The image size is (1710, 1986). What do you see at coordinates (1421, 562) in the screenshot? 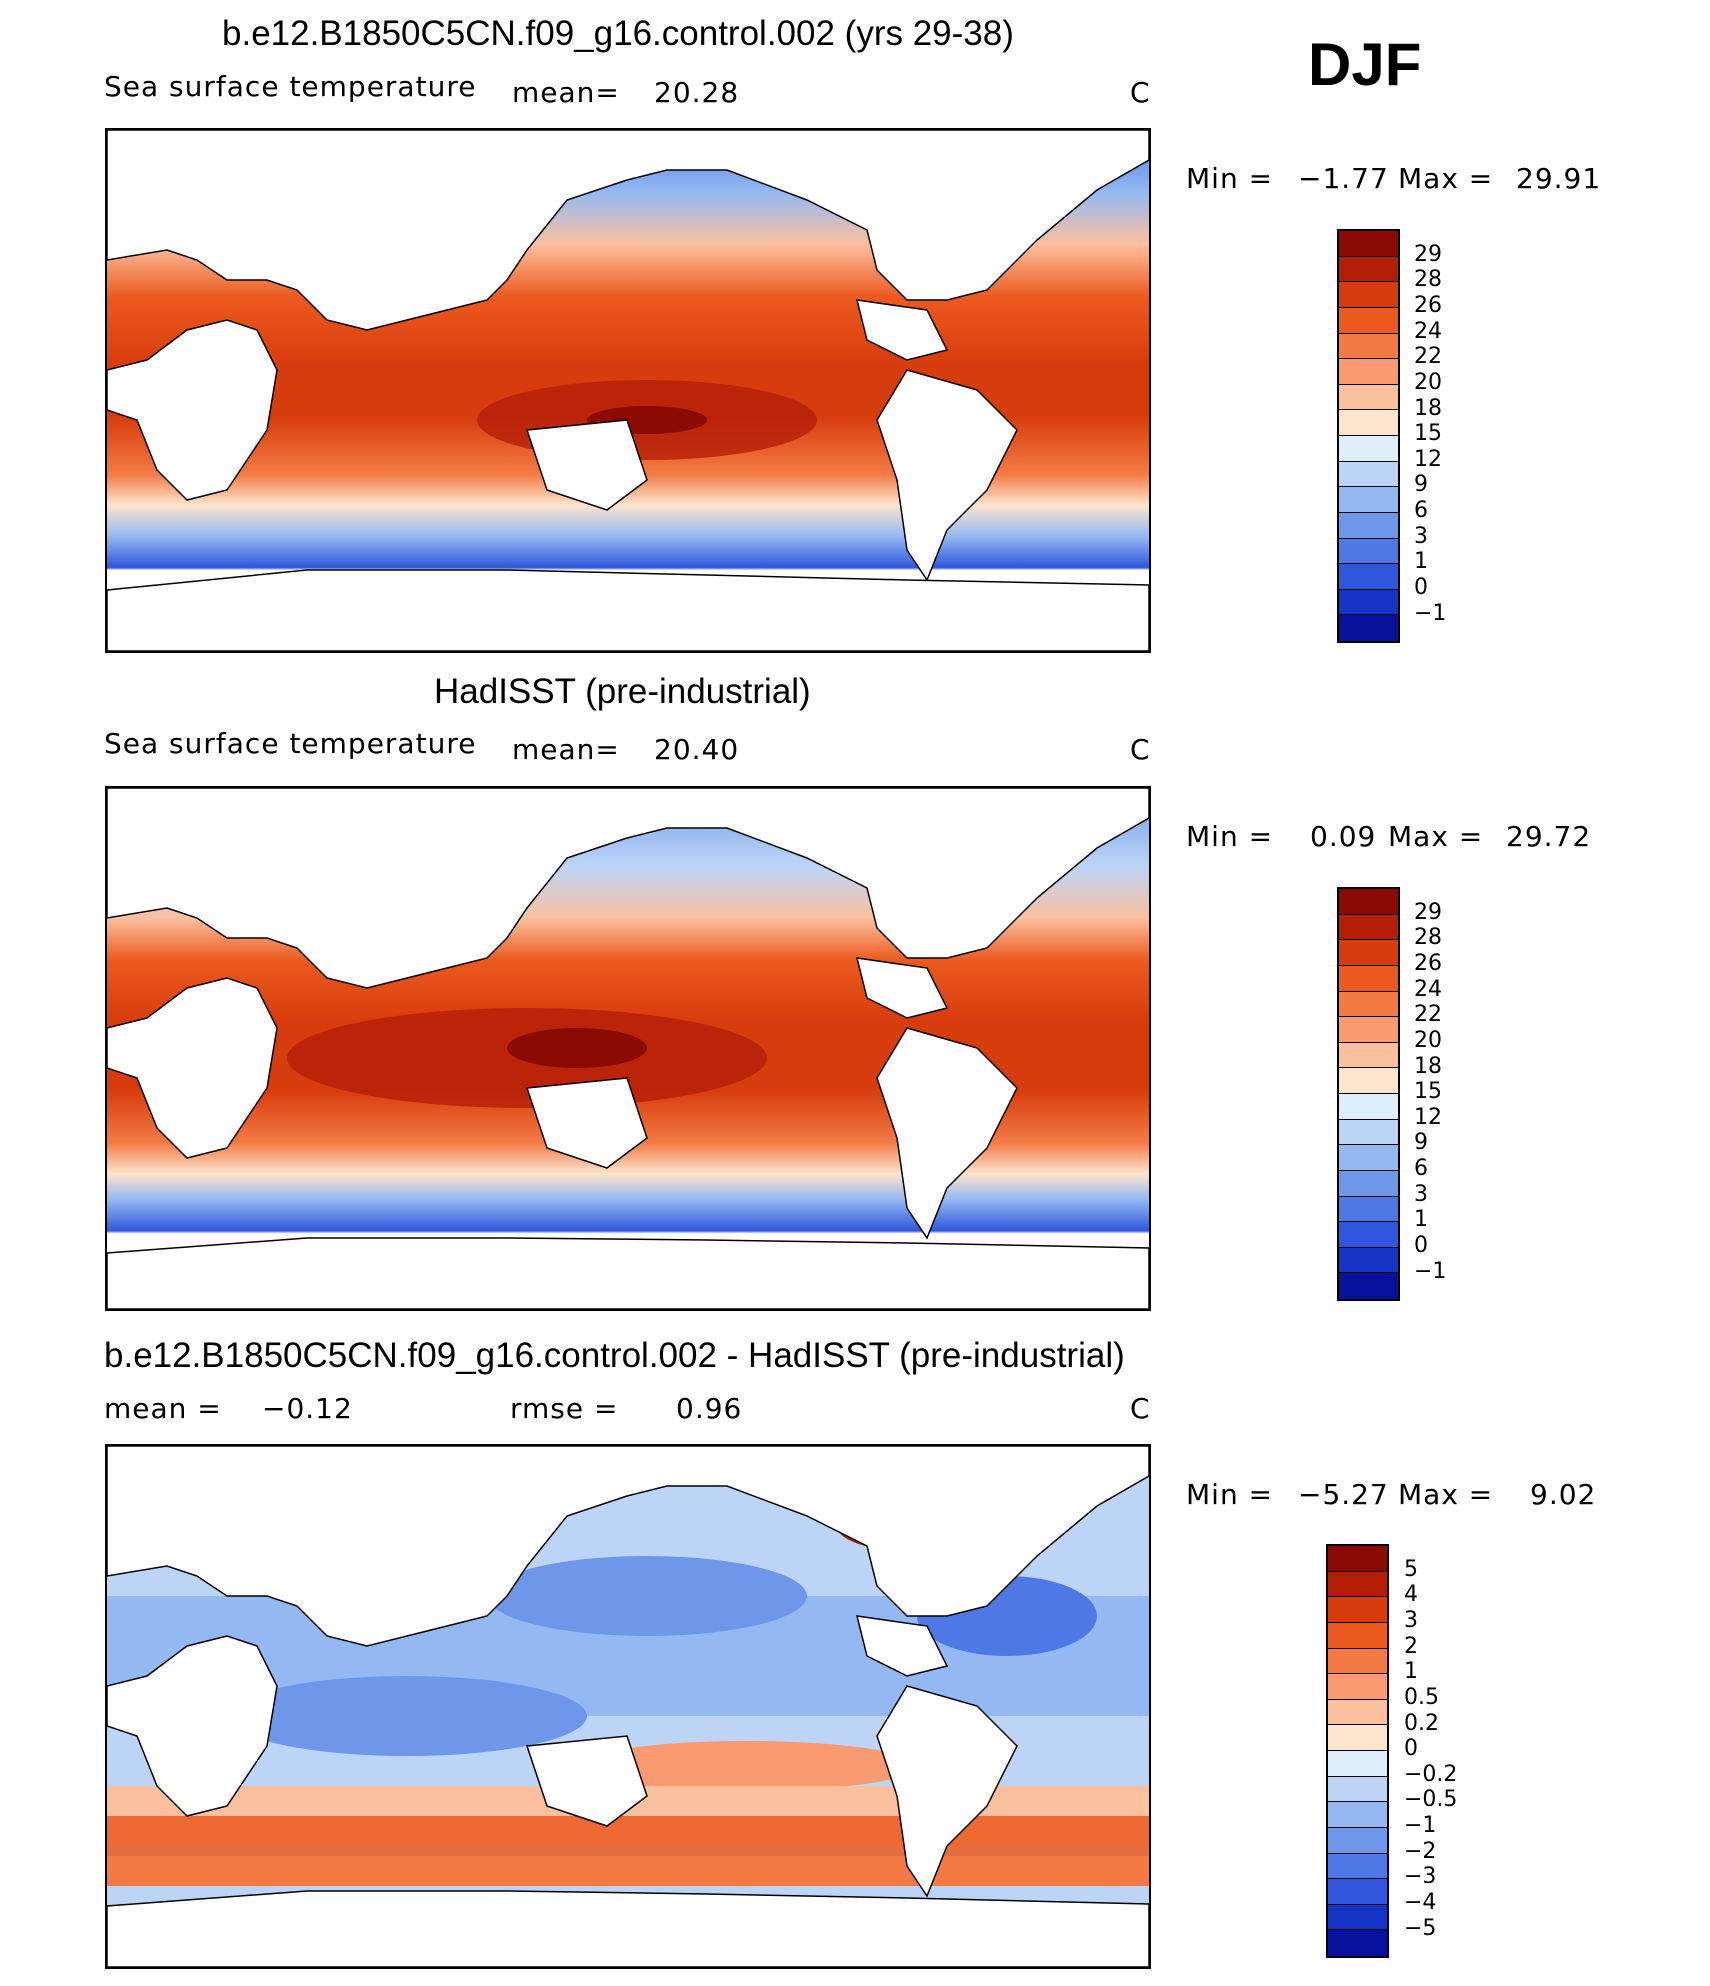
I see `colorbar-tick-label: 1` at bounding box center [1421, 562].